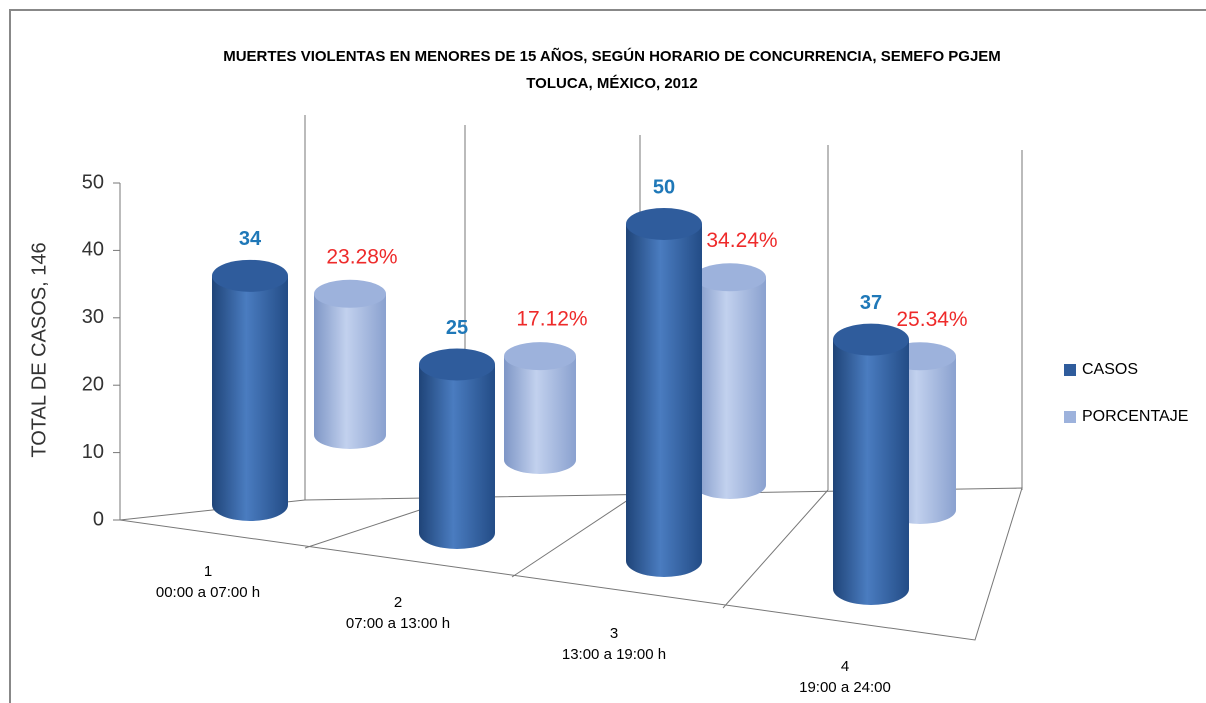  Describe the element at coordinates (93, 182) in the screenshot. I see `y-tick-label: 50` at that location.